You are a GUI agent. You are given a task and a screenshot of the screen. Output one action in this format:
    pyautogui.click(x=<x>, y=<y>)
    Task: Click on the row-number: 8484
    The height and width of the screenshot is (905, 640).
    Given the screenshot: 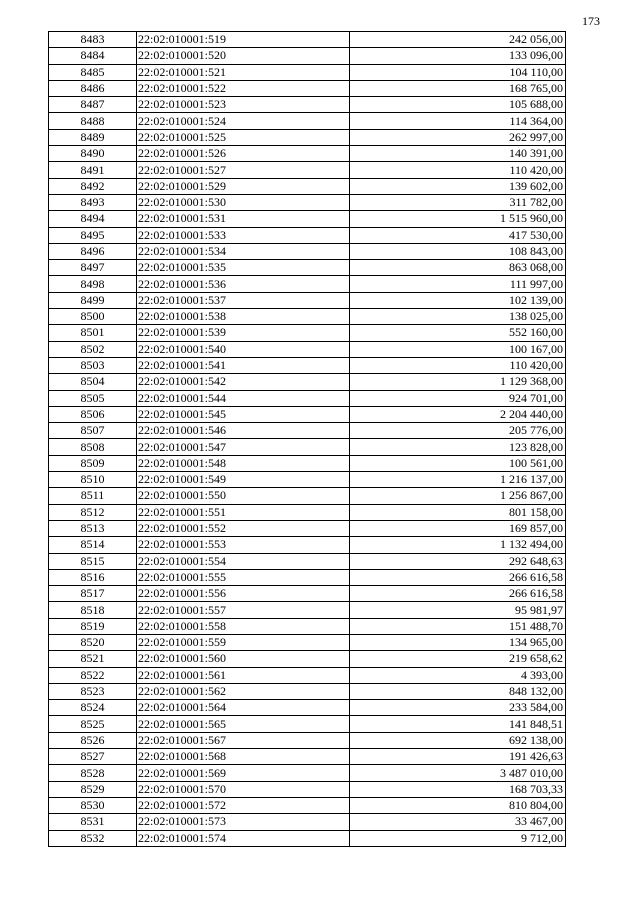 What is the action you would take?
    pyautogui.click(x=92, y=56)
    